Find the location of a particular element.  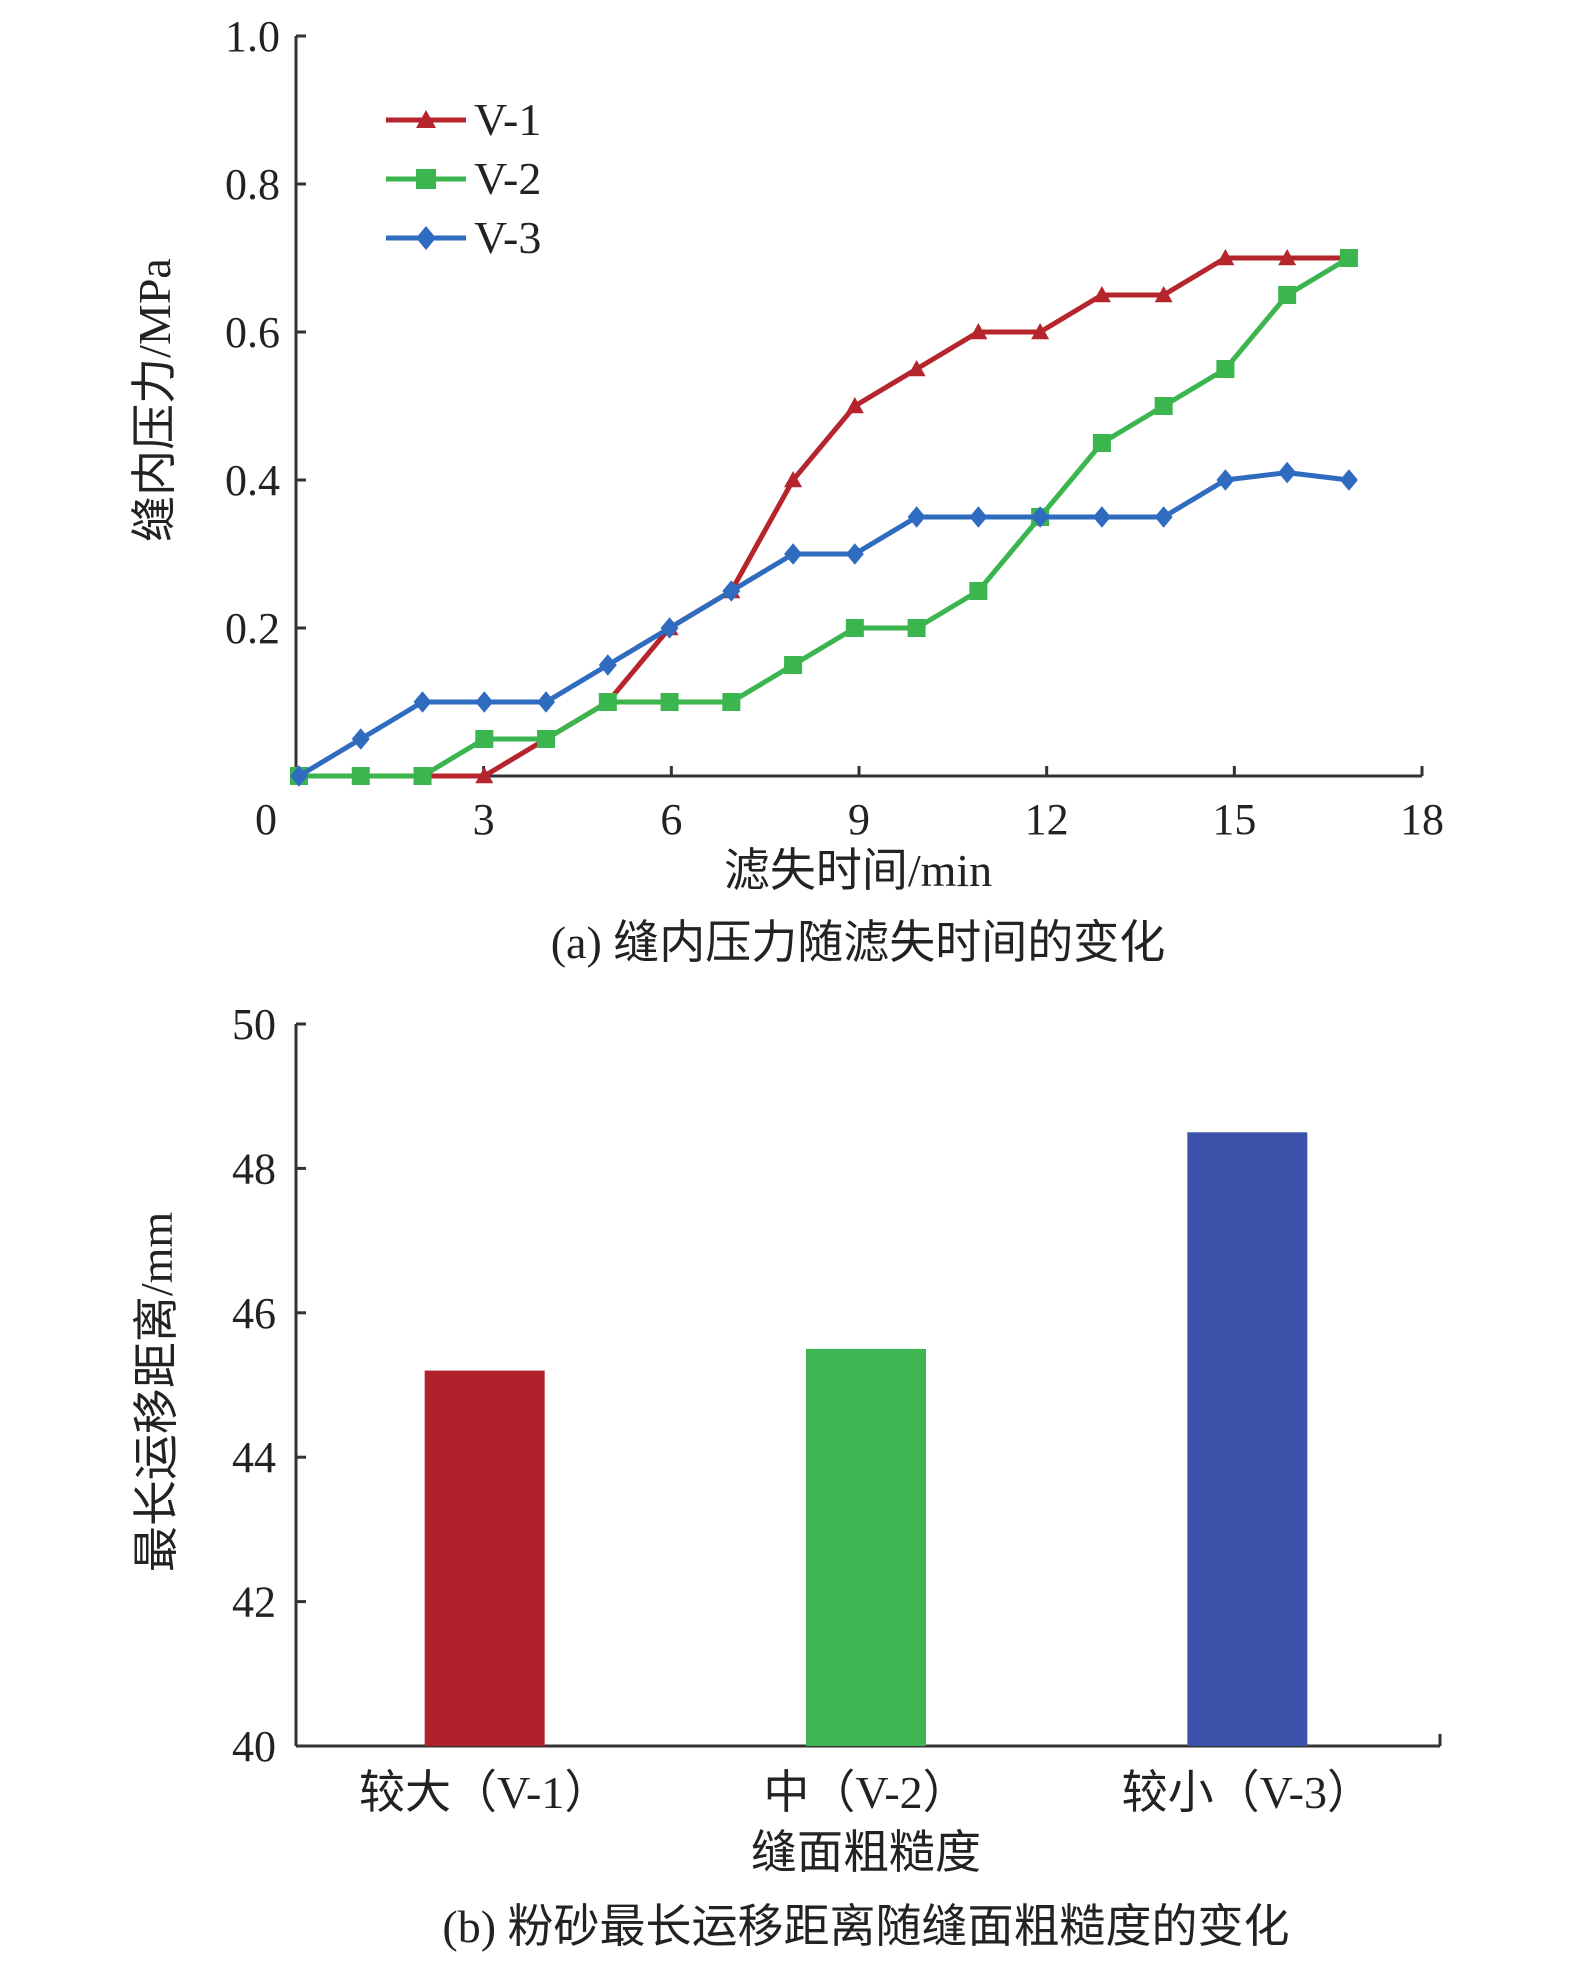

bar-chart-category-labels: 较大（V-1） 中（V-2） 较小（V-3） is located at coordinates (866, 1792).